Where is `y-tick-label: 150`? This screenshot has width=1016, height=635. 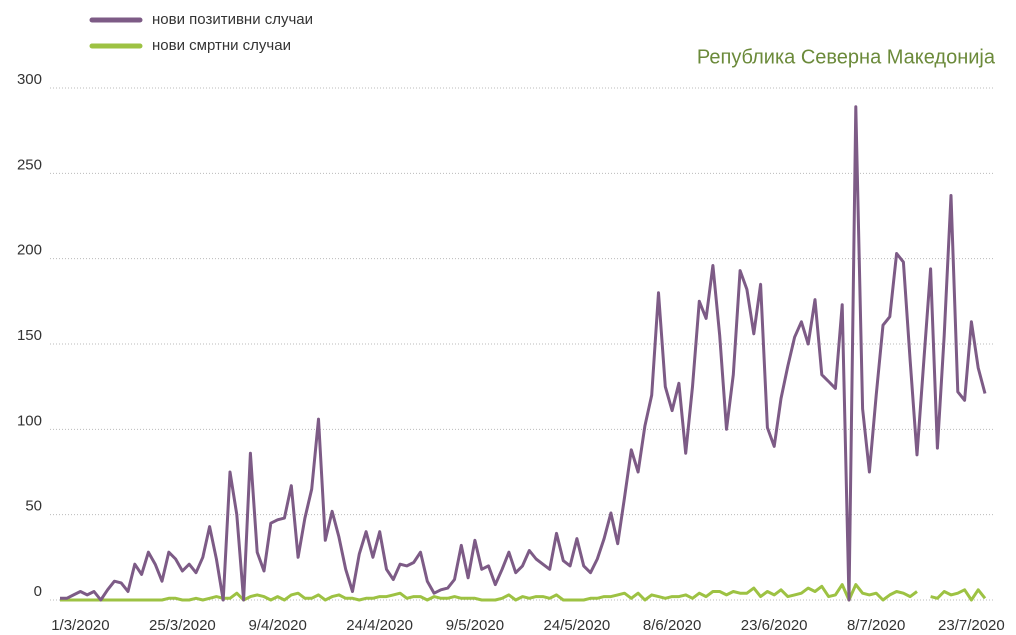 y-tick-label: 150 is located at coordinates (29, 335).